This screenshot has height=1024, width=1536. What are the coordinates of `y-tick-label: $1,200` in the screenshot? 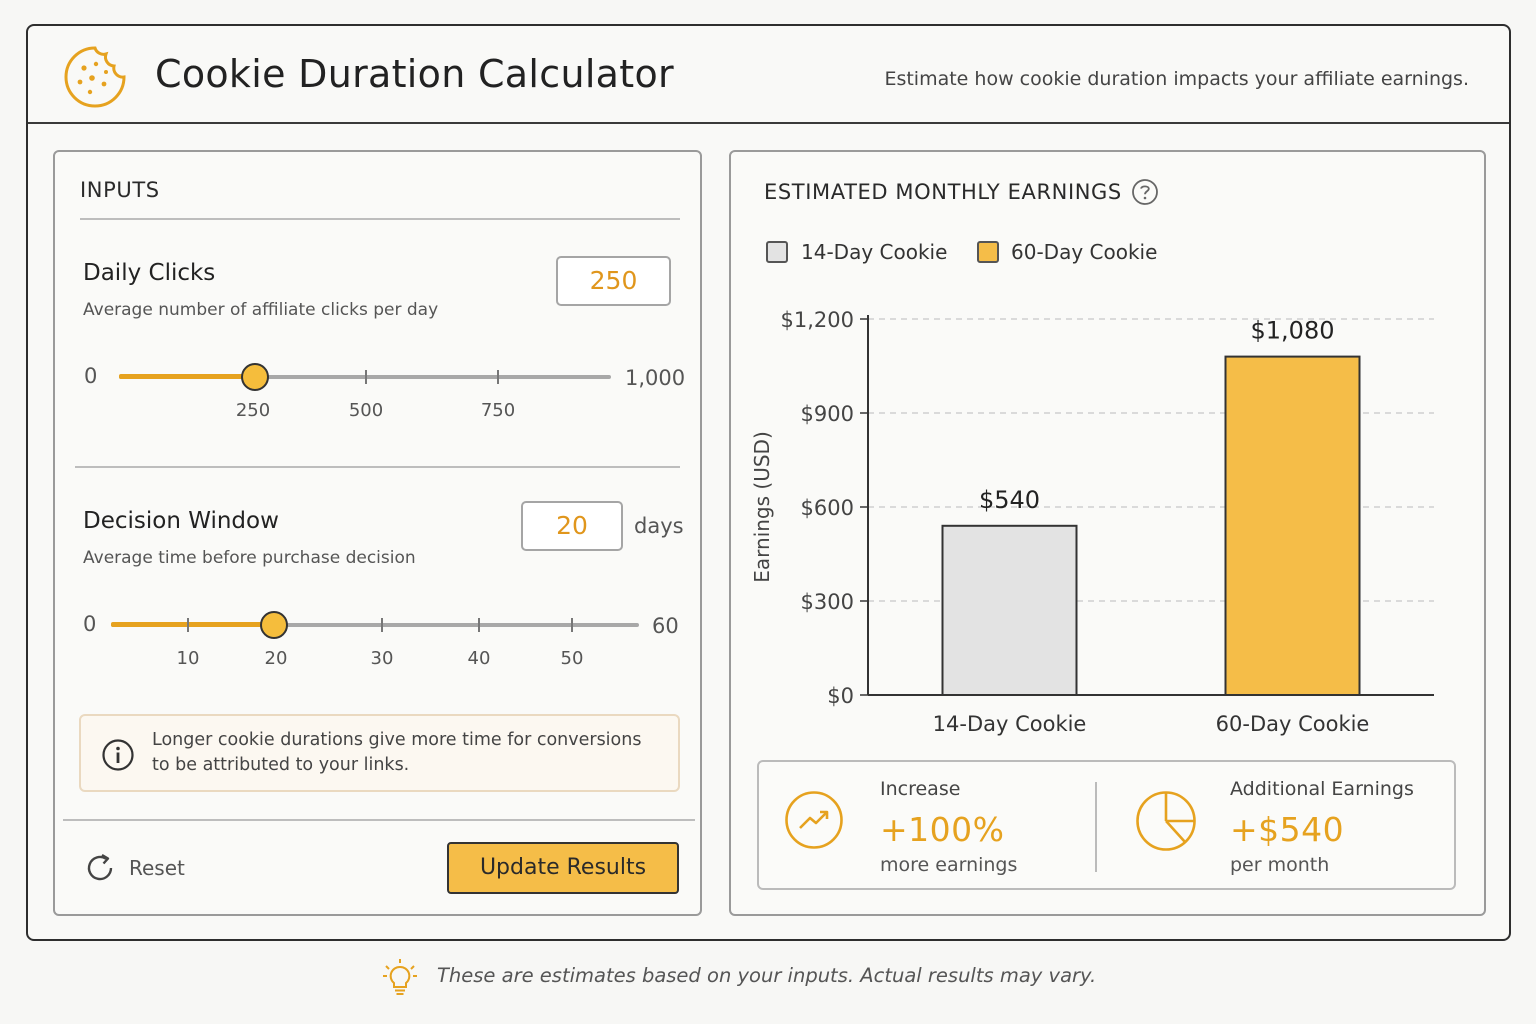 It's located at (817, 320).